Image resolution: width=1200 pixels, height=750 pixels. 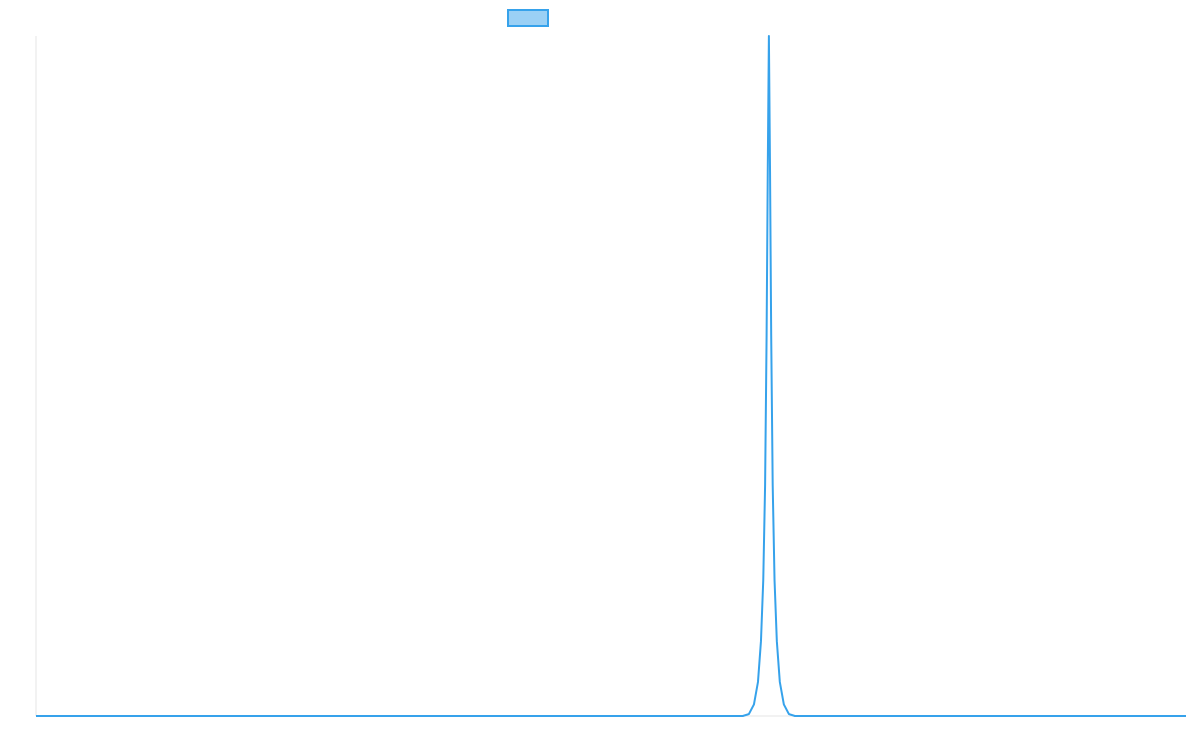 I want to click on legend, so click(x=528, y=18).